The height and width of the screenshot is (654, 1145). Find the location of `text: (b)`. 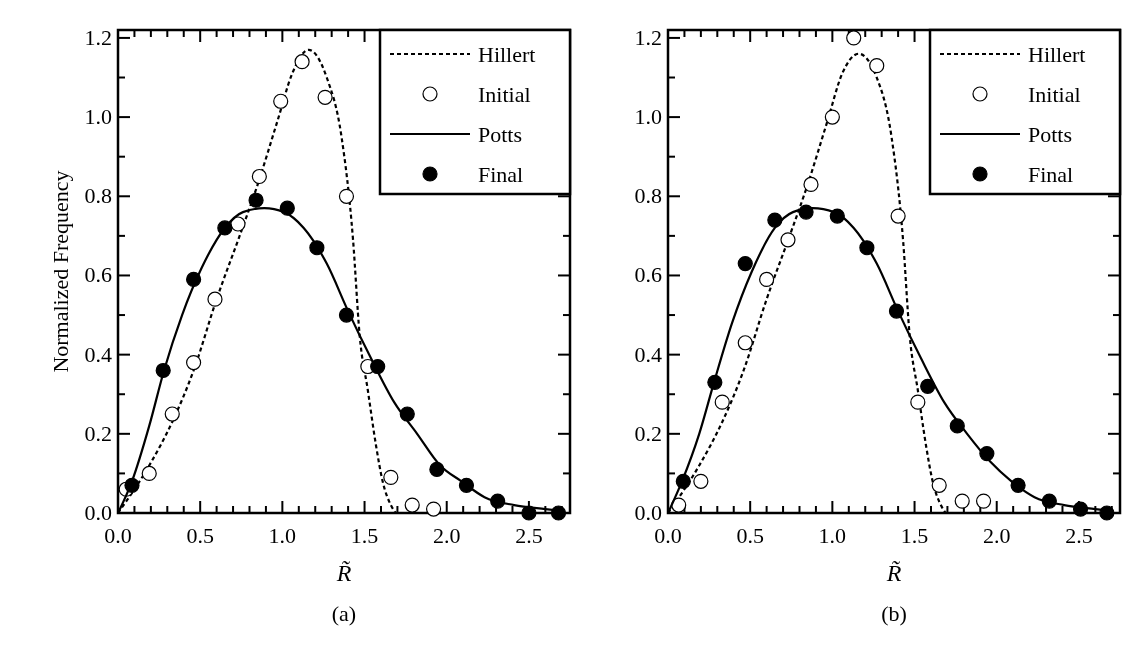

text: (b) is located at coordinates (894, 613).